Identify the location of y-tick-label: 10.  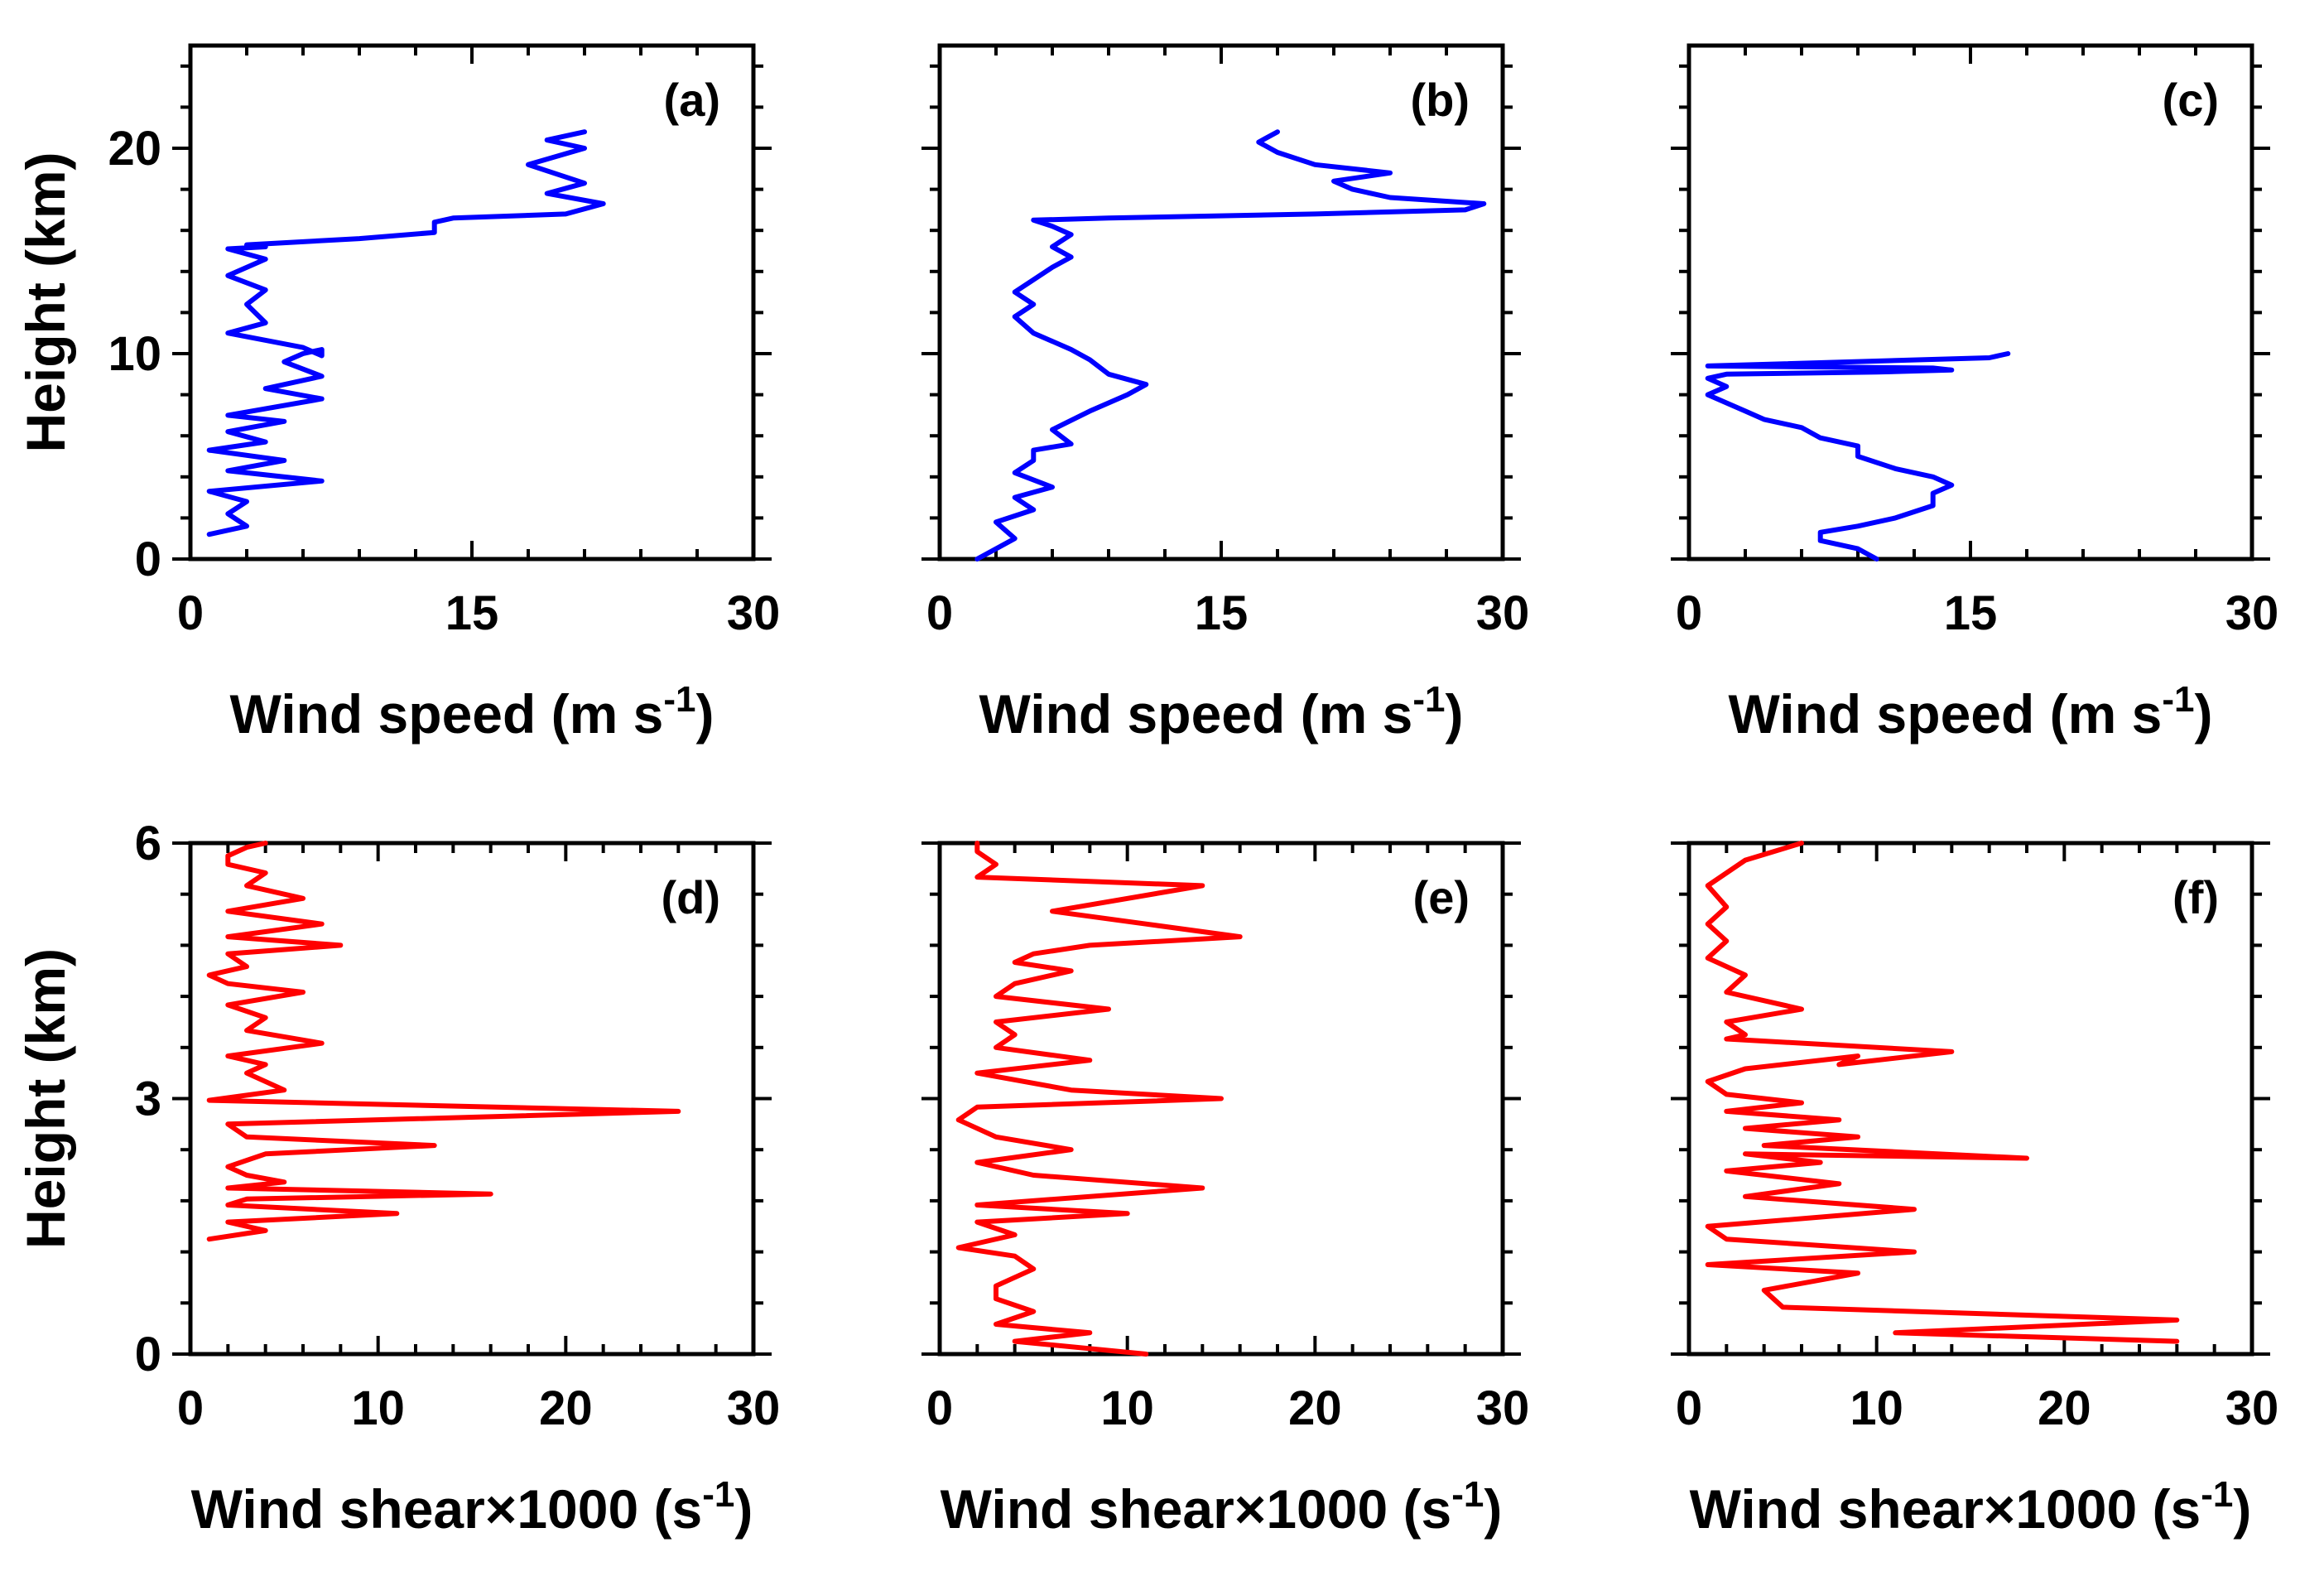
(134, 354).